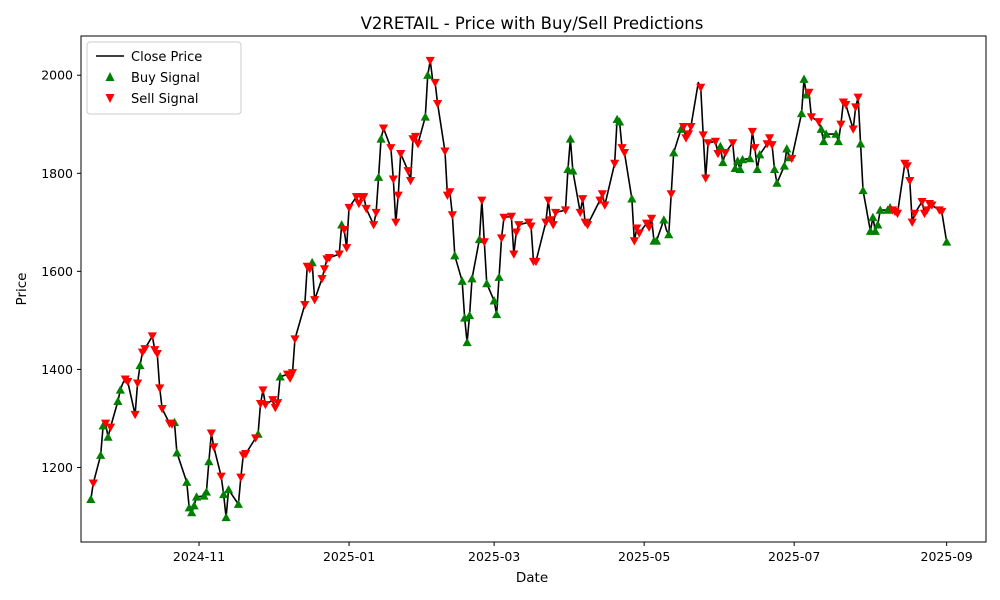  Describe the element at coordinates (57, 271) in the screenshot. I see `y-tick-label: 1600` at that location.